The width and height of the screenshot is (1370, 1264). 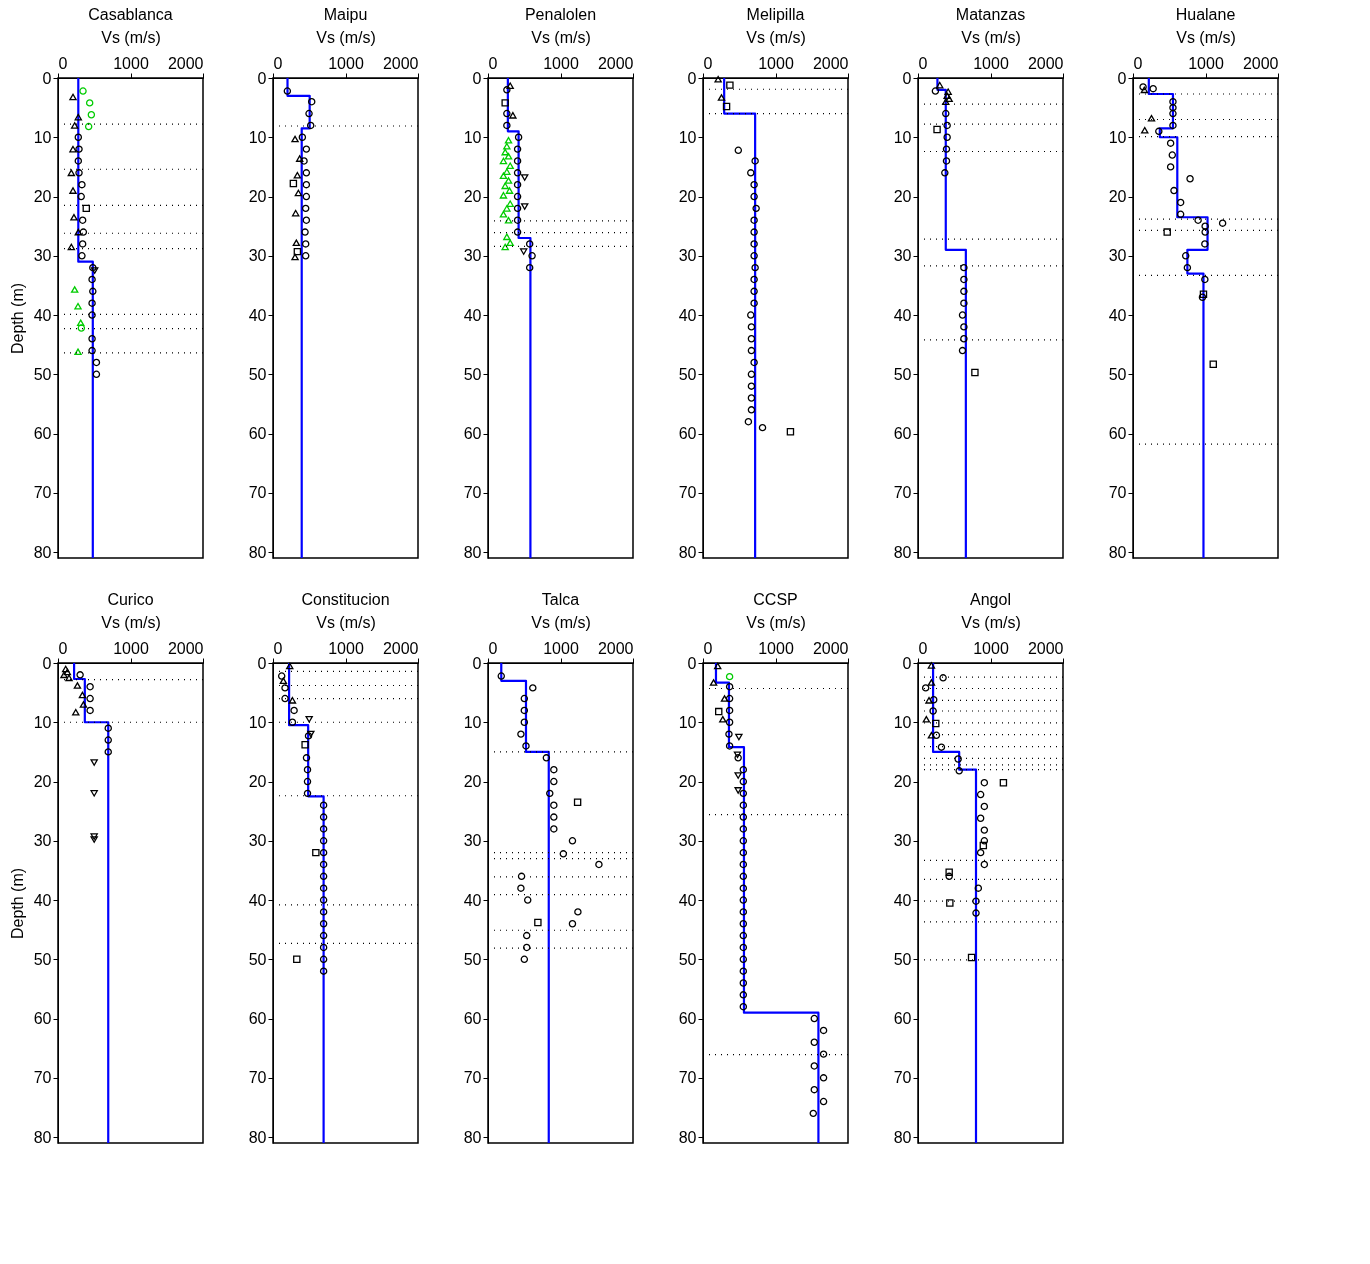 I want to click on chart-title: Constitucion, so click(x=345, y=599).